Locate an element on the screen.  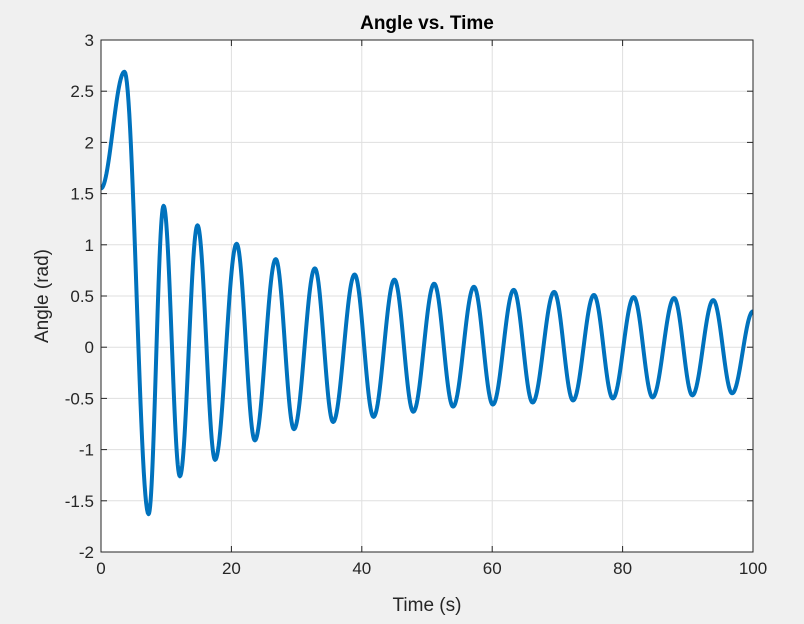
y-tick-label: 0.5 is located at coordinates (82, 296).